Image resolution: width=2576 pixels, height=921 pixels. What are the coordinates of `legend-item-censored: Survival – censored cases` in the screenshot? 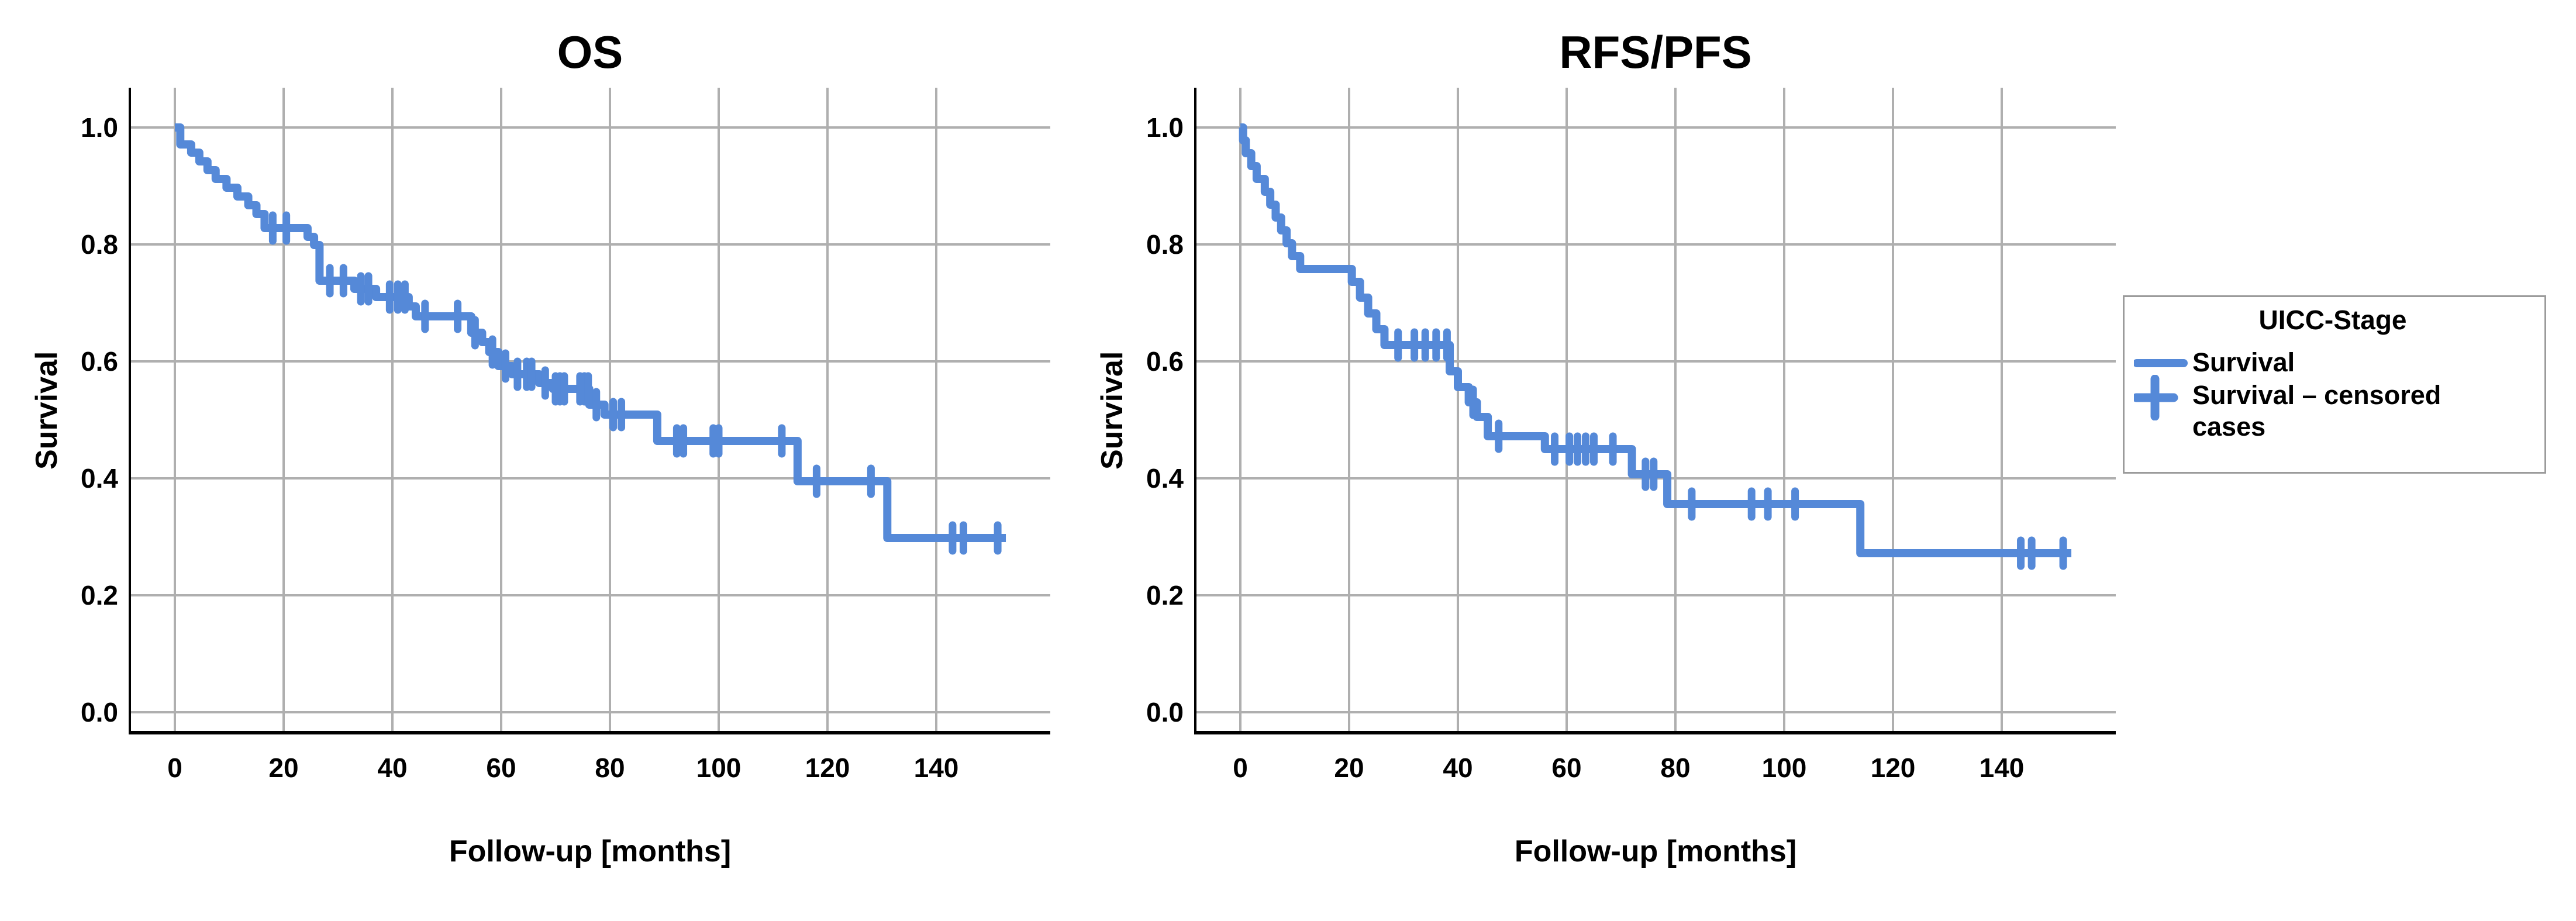 It's located at (2333, 409).